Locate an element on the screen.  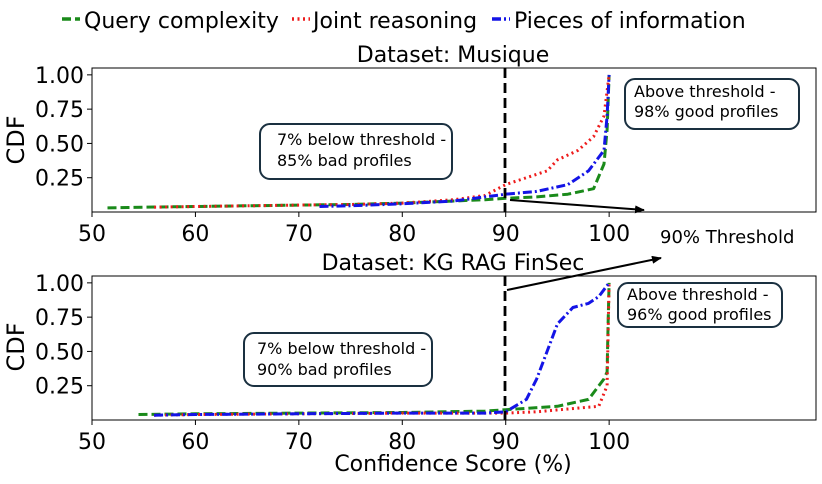
annotation-box-above-kg-rag-finsec is located at coordinates (700, 305).